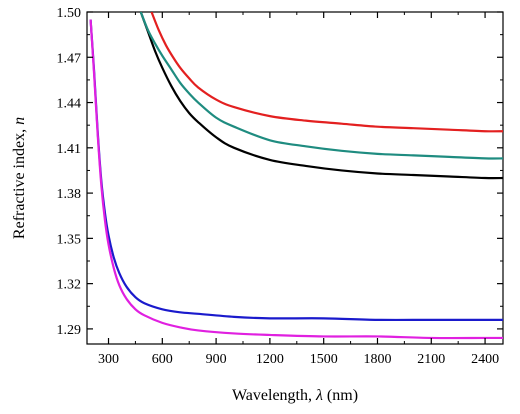 Image resolution: width=520 pixels, height=414 pixels. I want to click on x-tick-label: 600, so click(162, 359).